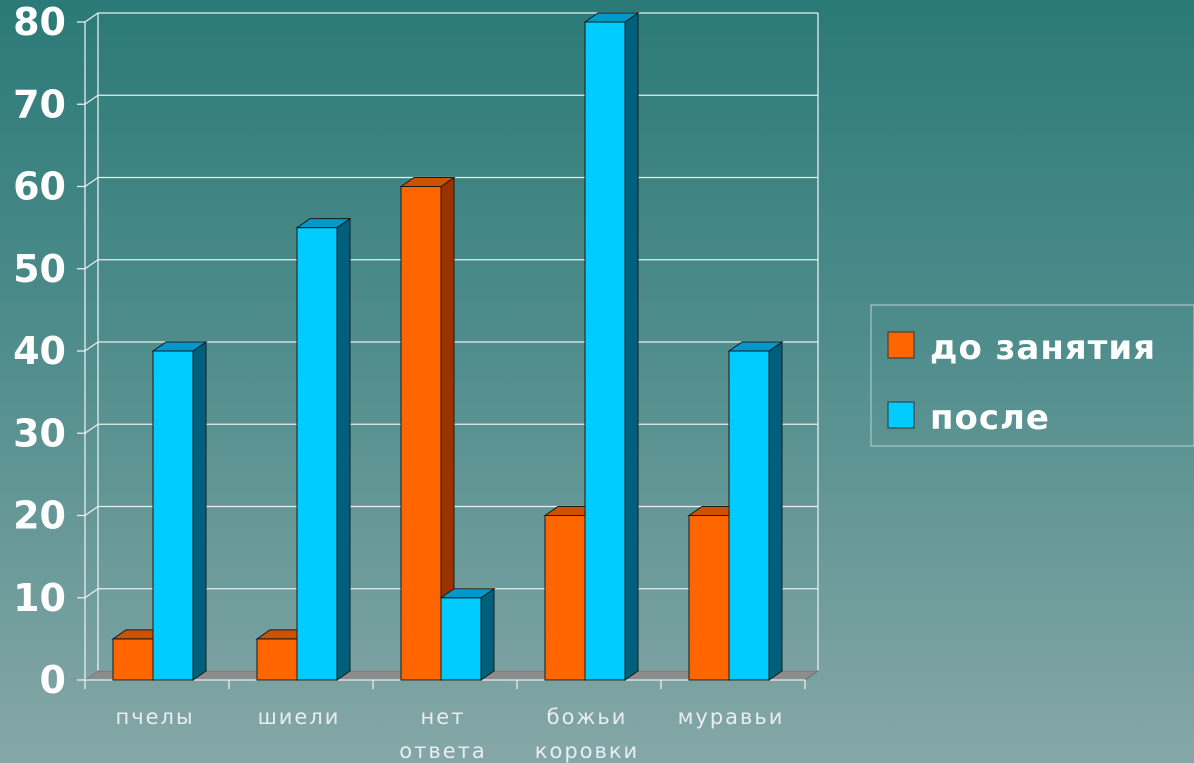  What do you see at coordinates (39, 187) in the screenshot?
I see `y-tick-label: 60` at bounding box center [39, 187].